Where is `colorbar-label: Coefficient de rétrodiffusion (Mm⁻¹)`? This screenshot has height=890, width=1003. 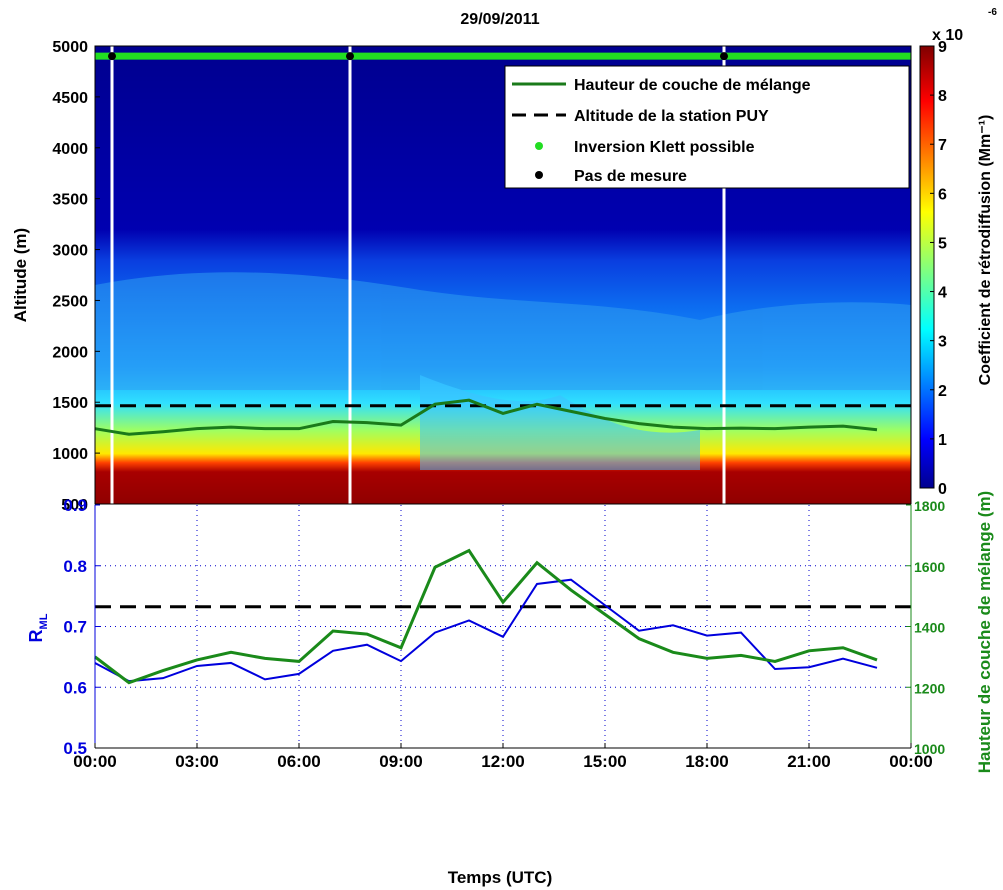
colorbar-label: Coefficient de rétrodiffusion (Mm⁻¹) is located at coordinates (985, 250).